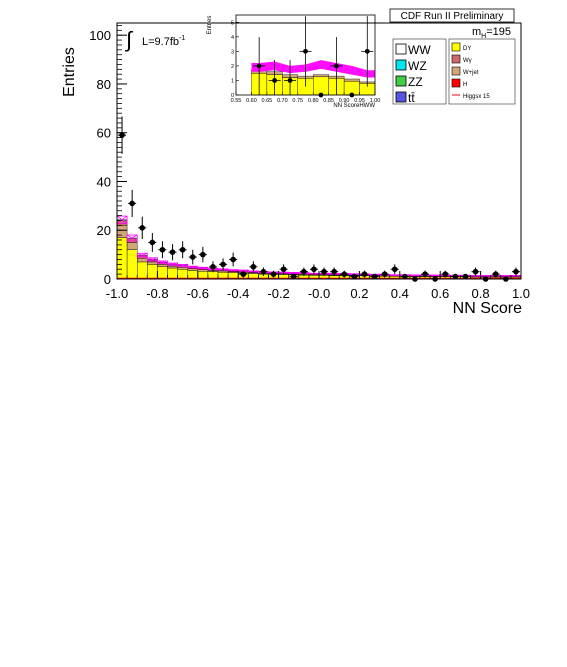 This screenshot has width=567, height=667. What do you see at coordinates (104, 133) in the screenshot?
I see `y-tick-label-3: 60` at bounding box center [104, 133].